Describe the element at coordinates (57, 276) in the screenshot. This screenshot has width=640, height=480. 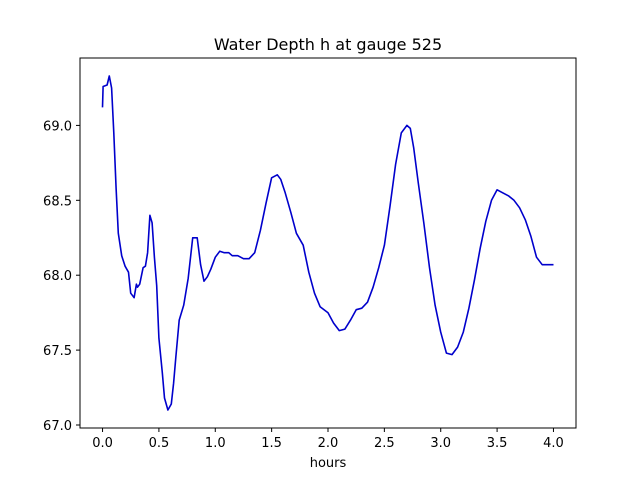
I see `y-tick-label: 68.0` at that location.